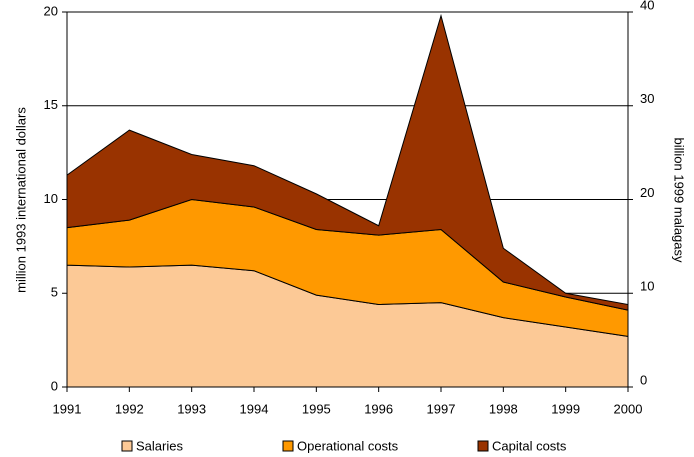  What do you see at coordinates (441, 408) in the screenshot?
I see `x-tick-label: 1997` at bounding box center [441, 408].